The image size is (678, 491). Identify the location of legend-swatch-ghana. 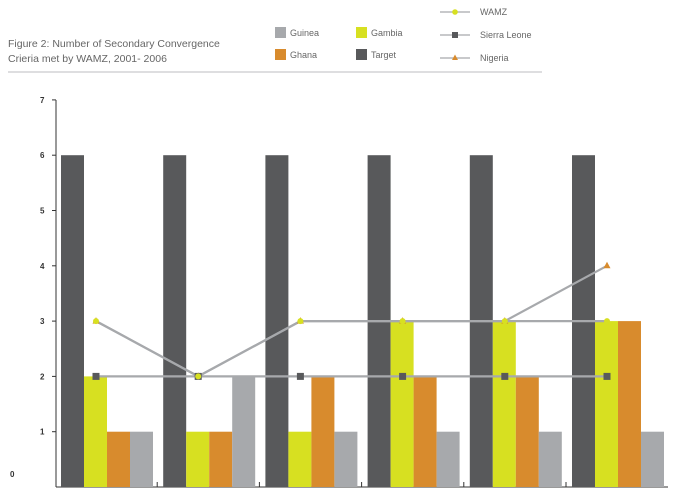
(280, 54).